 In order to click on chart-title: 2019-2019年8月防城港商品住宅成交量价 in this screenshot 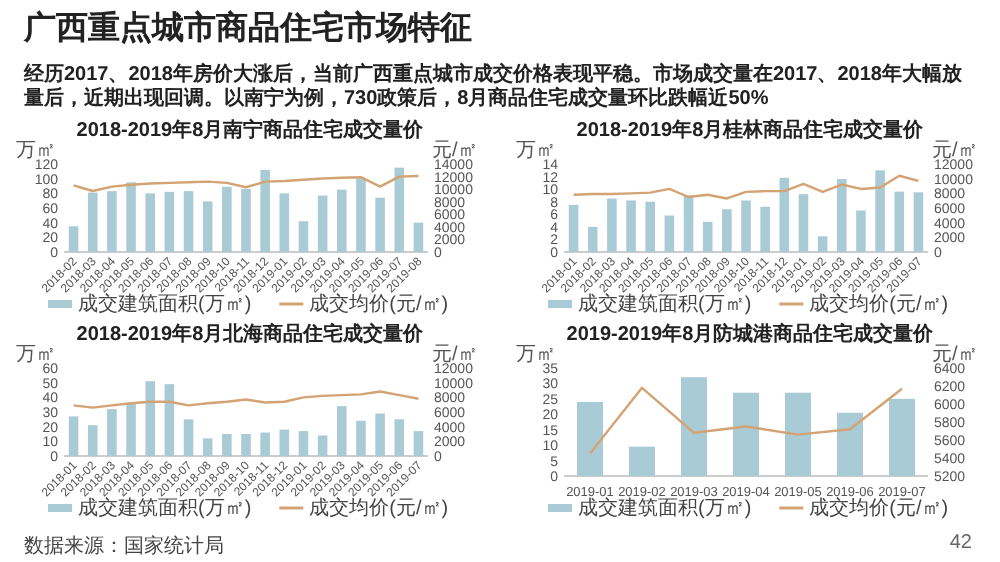, I will do `click(751, 334)`.